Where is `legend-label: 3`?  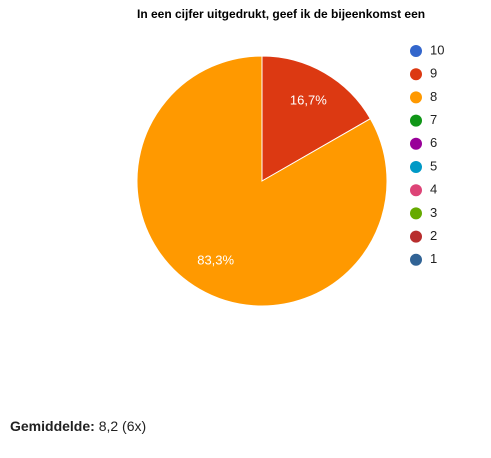 legend-label: 3 is located at coordinates (433, 212).